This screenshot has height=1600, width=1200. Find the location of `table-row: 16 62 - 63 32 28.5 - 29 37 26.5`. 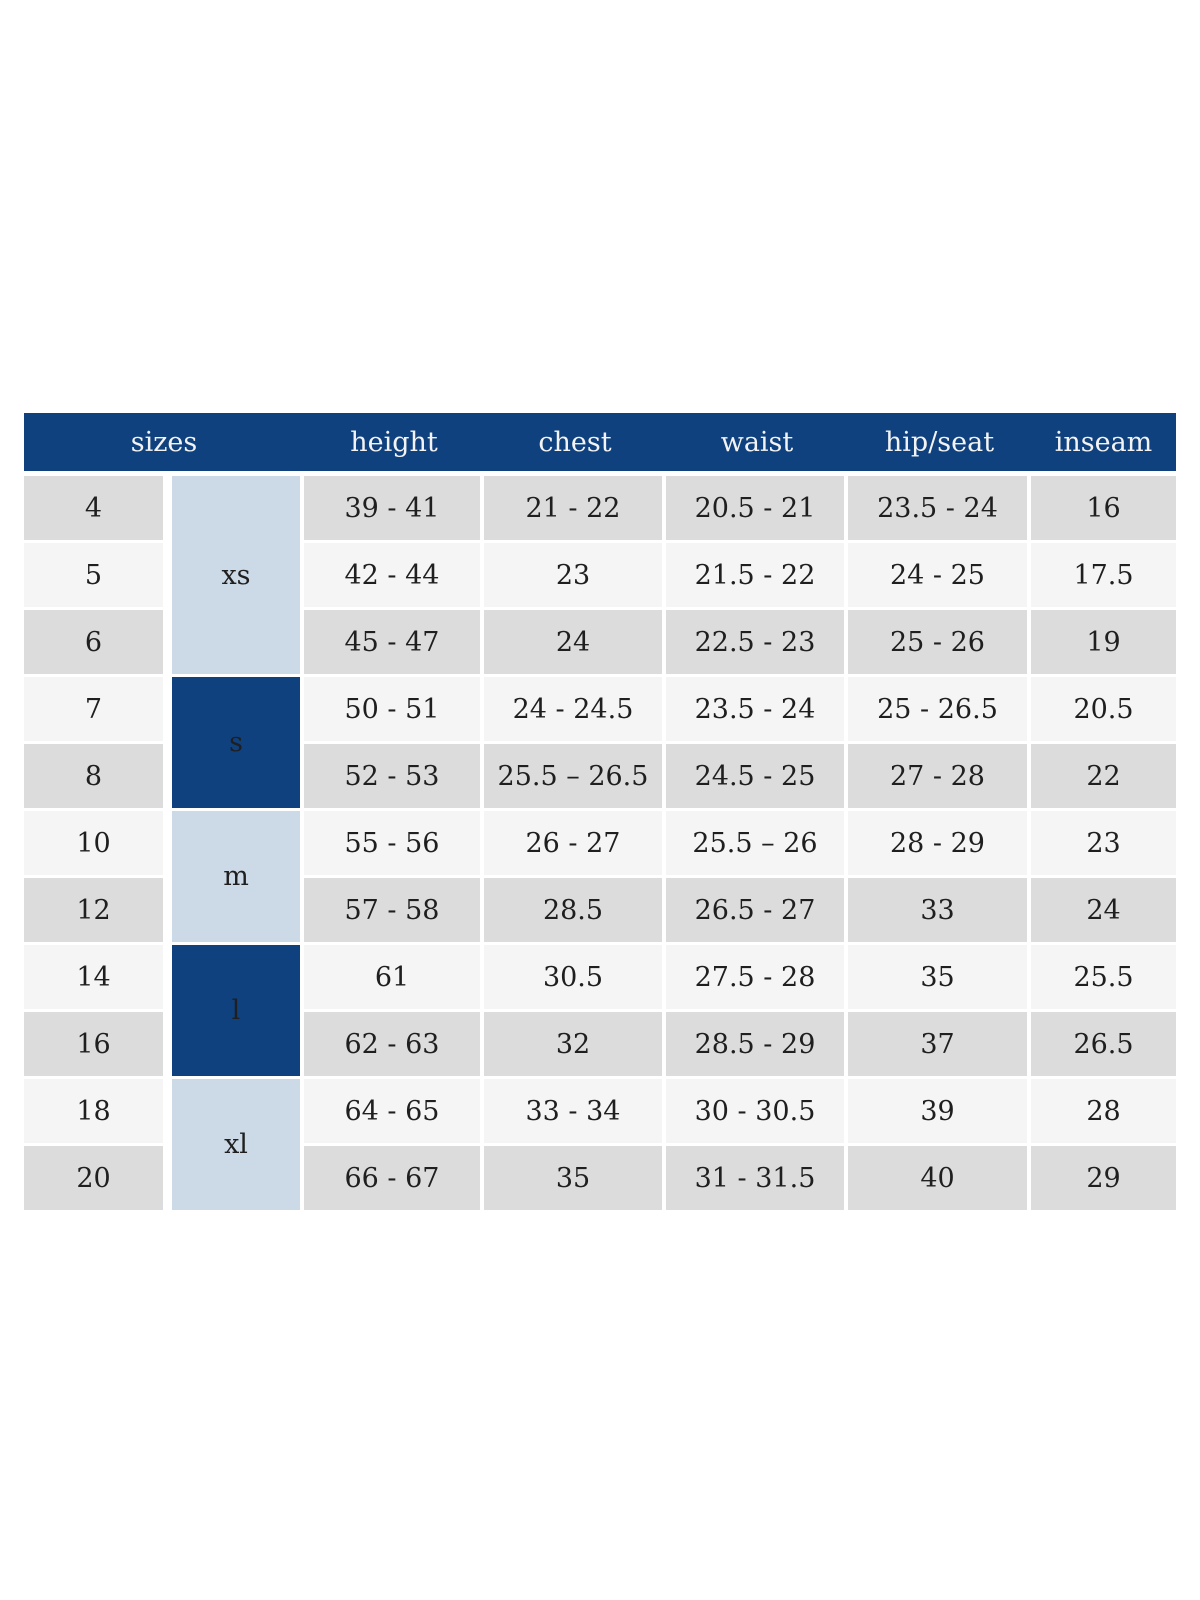

table-row: 16 62 - 63 32 28.5 - 29 37 26.5 is located at coordinates (600, 1045).